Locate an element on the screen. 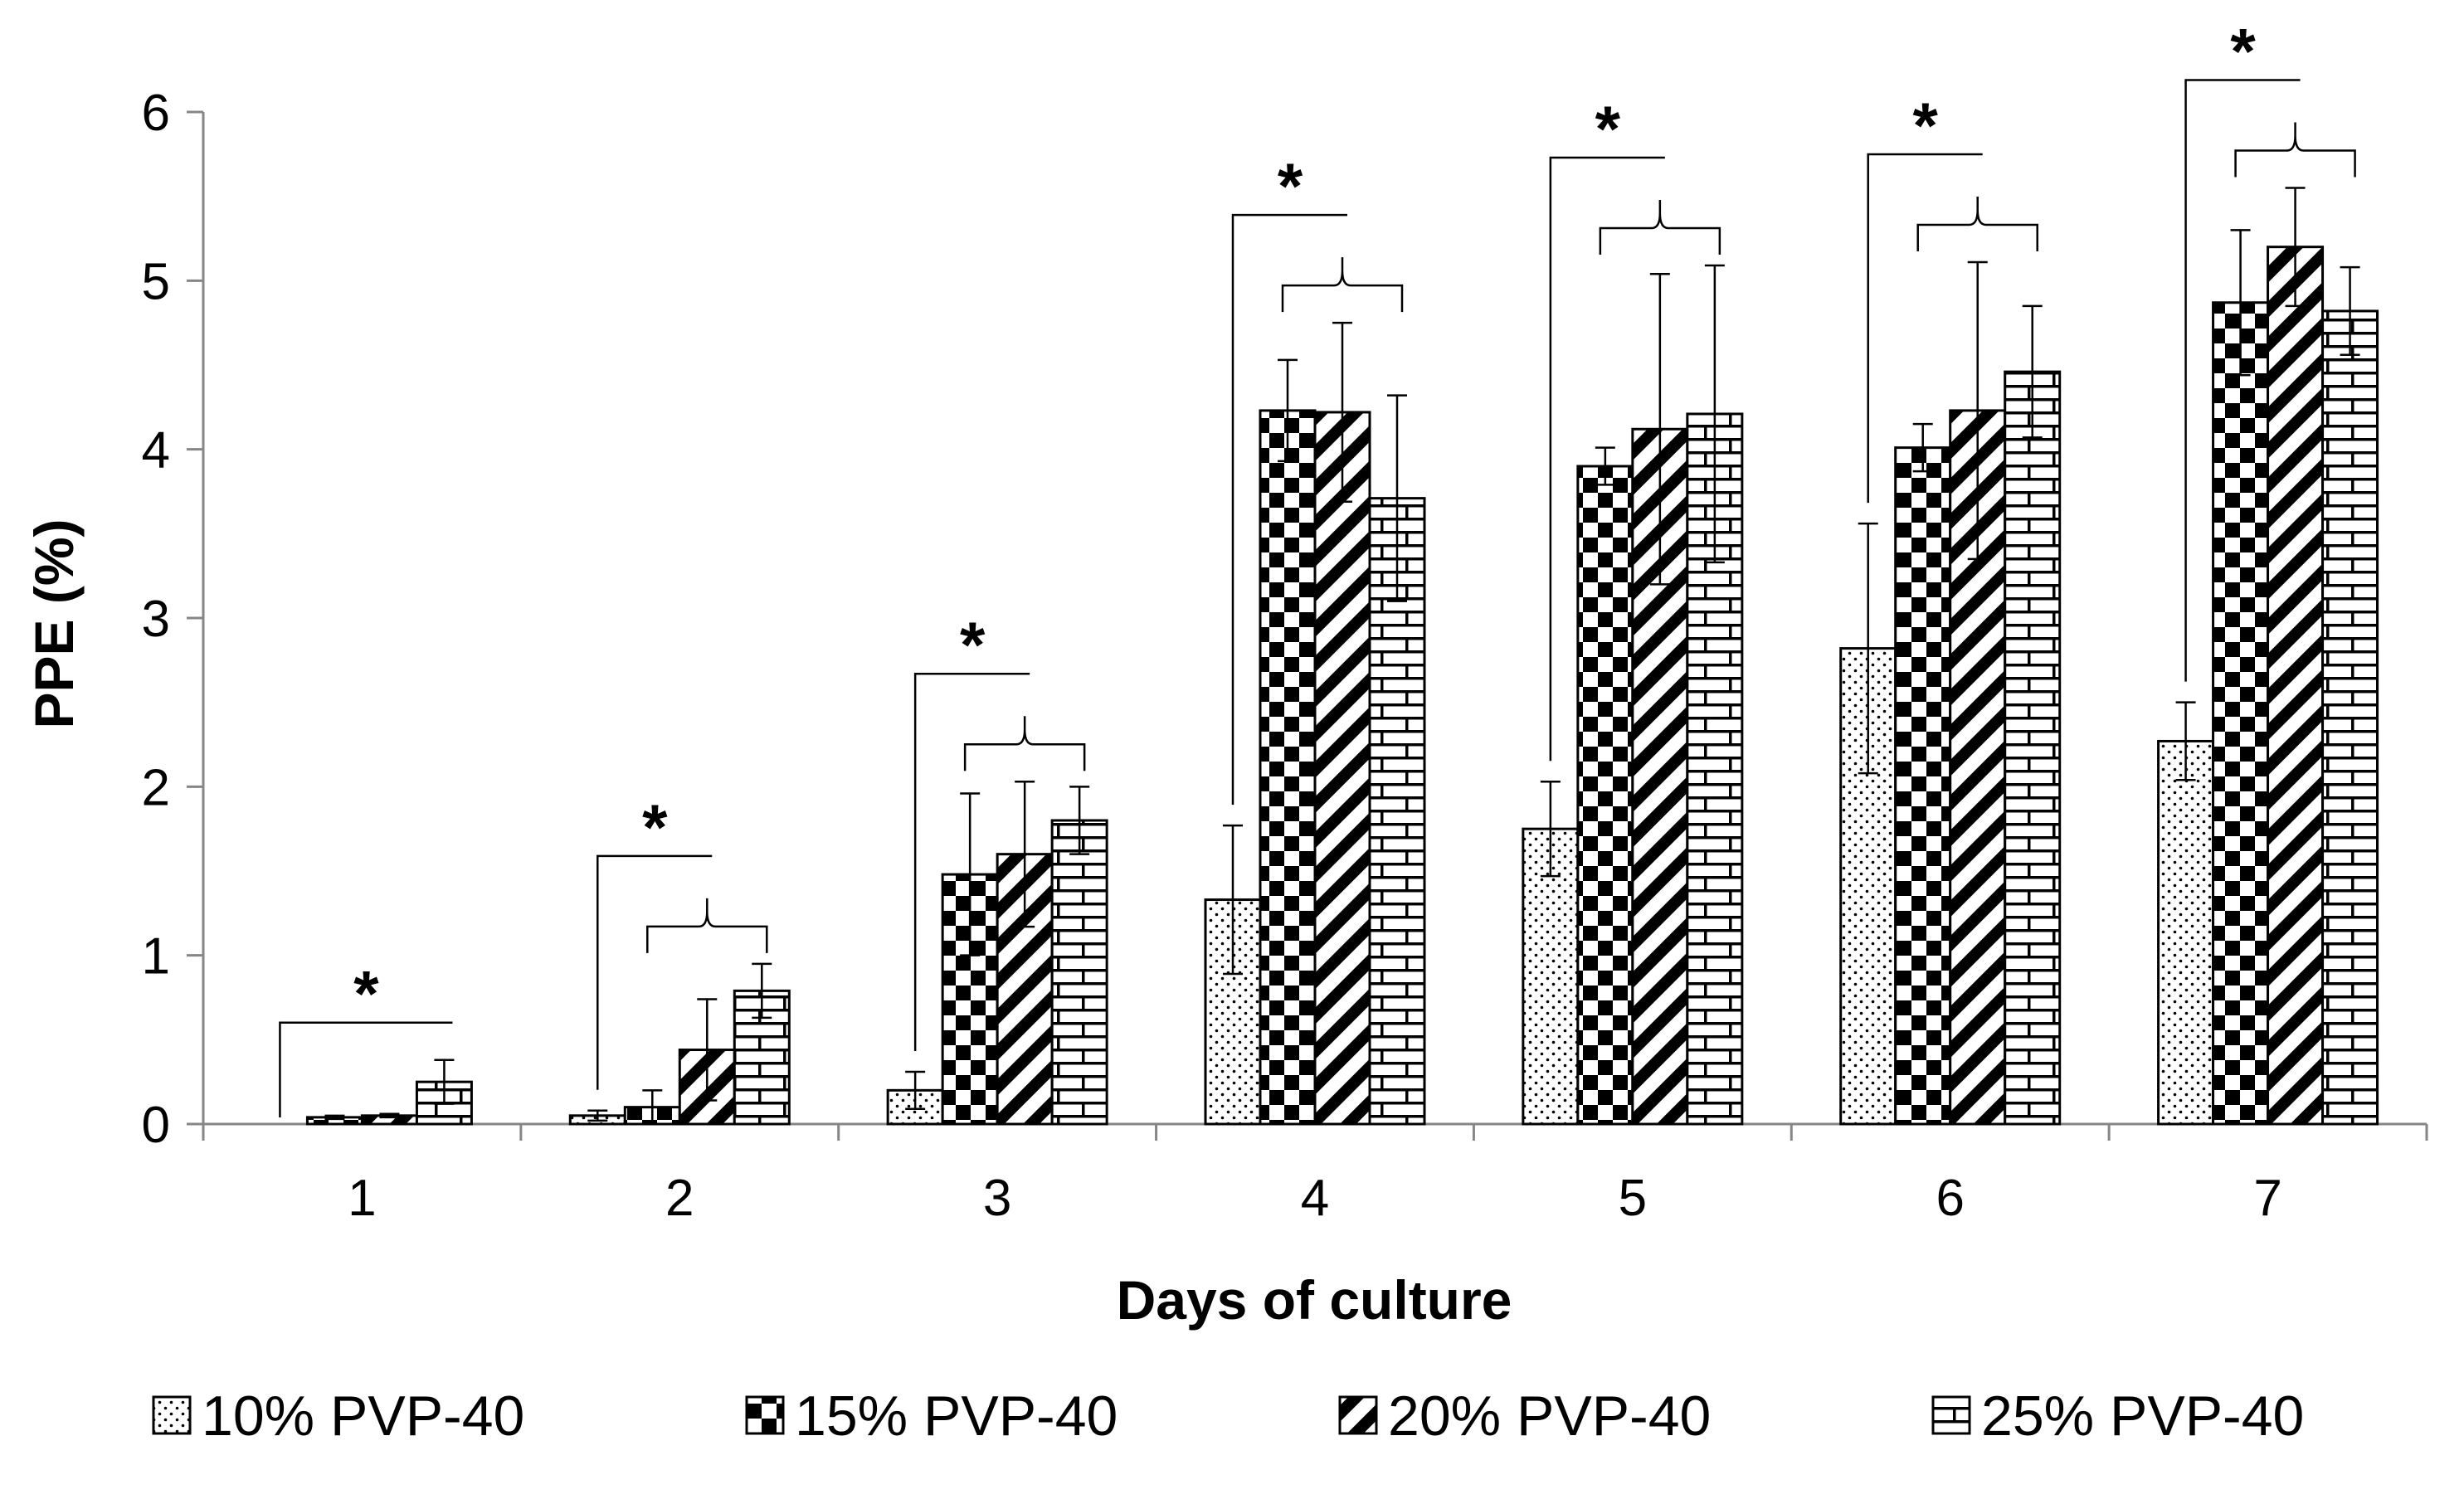 This screenshot has width=2464, height=1499. x-axis-title: Days of culture is located at coordinates (1314, 1300).